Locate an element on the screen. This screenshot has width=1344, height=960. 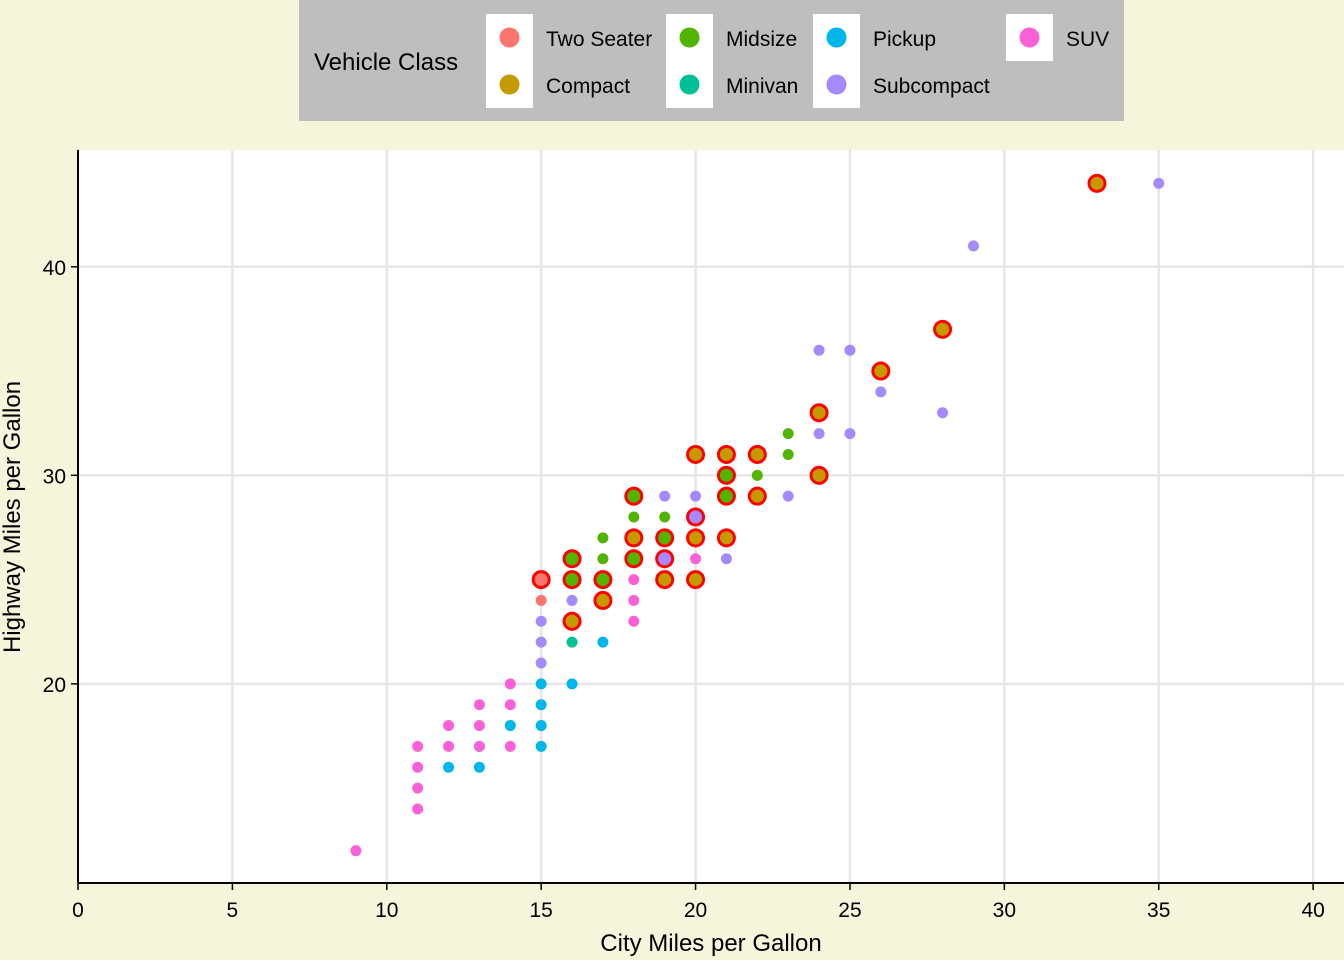
x-tick-label: 20 is located at coordinates (695, 910).